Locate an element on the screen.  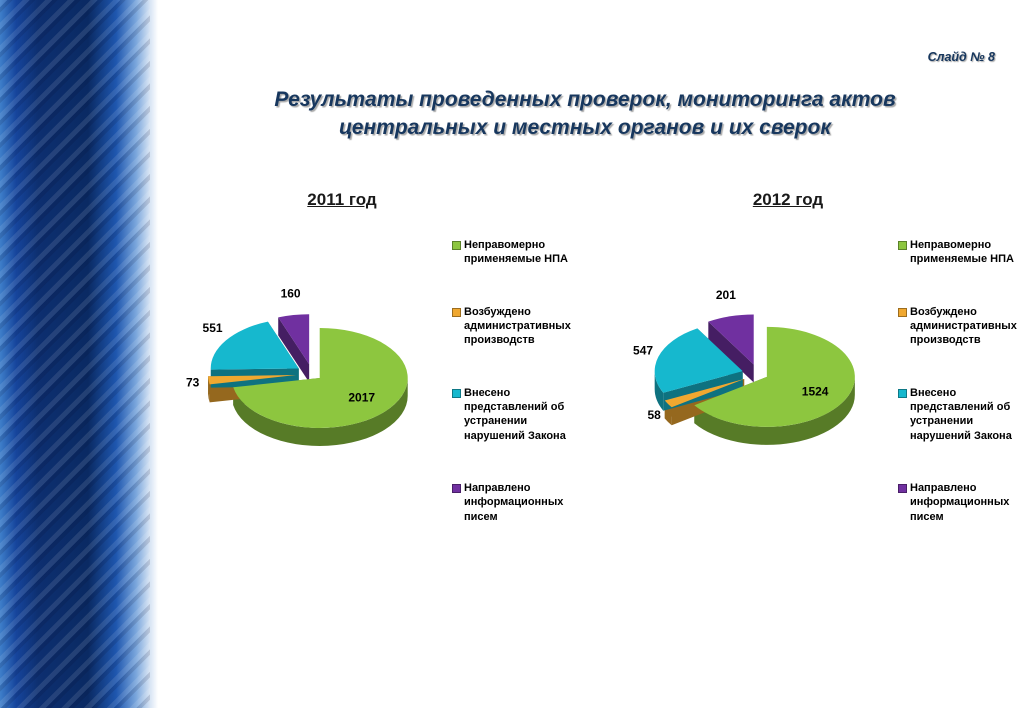
slide-number: Слайд № 8 is located at coordinates (961, 57).